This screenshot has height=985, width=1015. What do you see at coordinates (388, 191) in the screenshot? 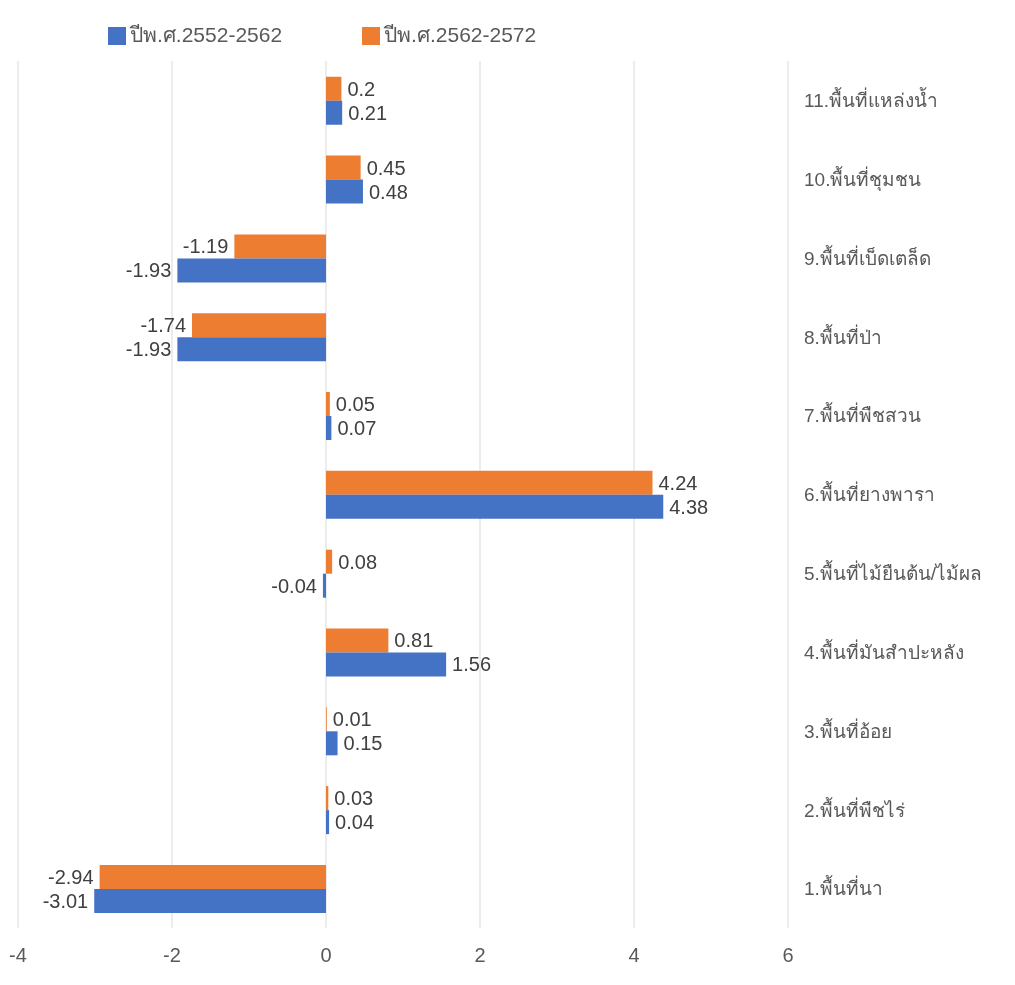
I see `data-label: 0.48` at bounding box center [388, 191].